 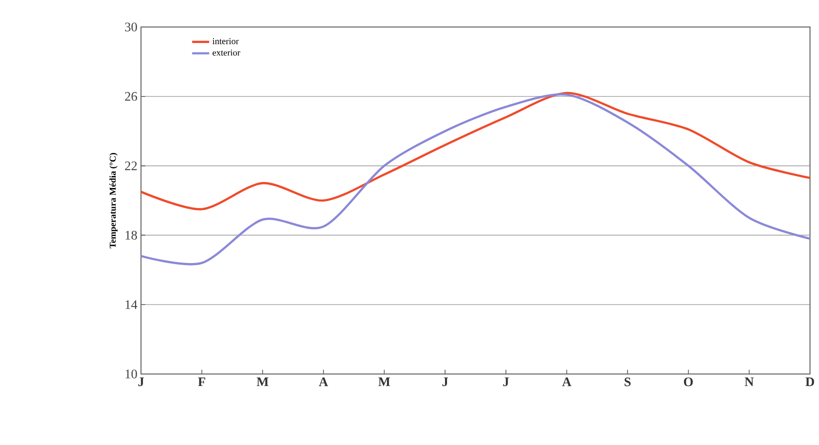 I want to click on x-tick-label: O, so click(x=688, y=382).